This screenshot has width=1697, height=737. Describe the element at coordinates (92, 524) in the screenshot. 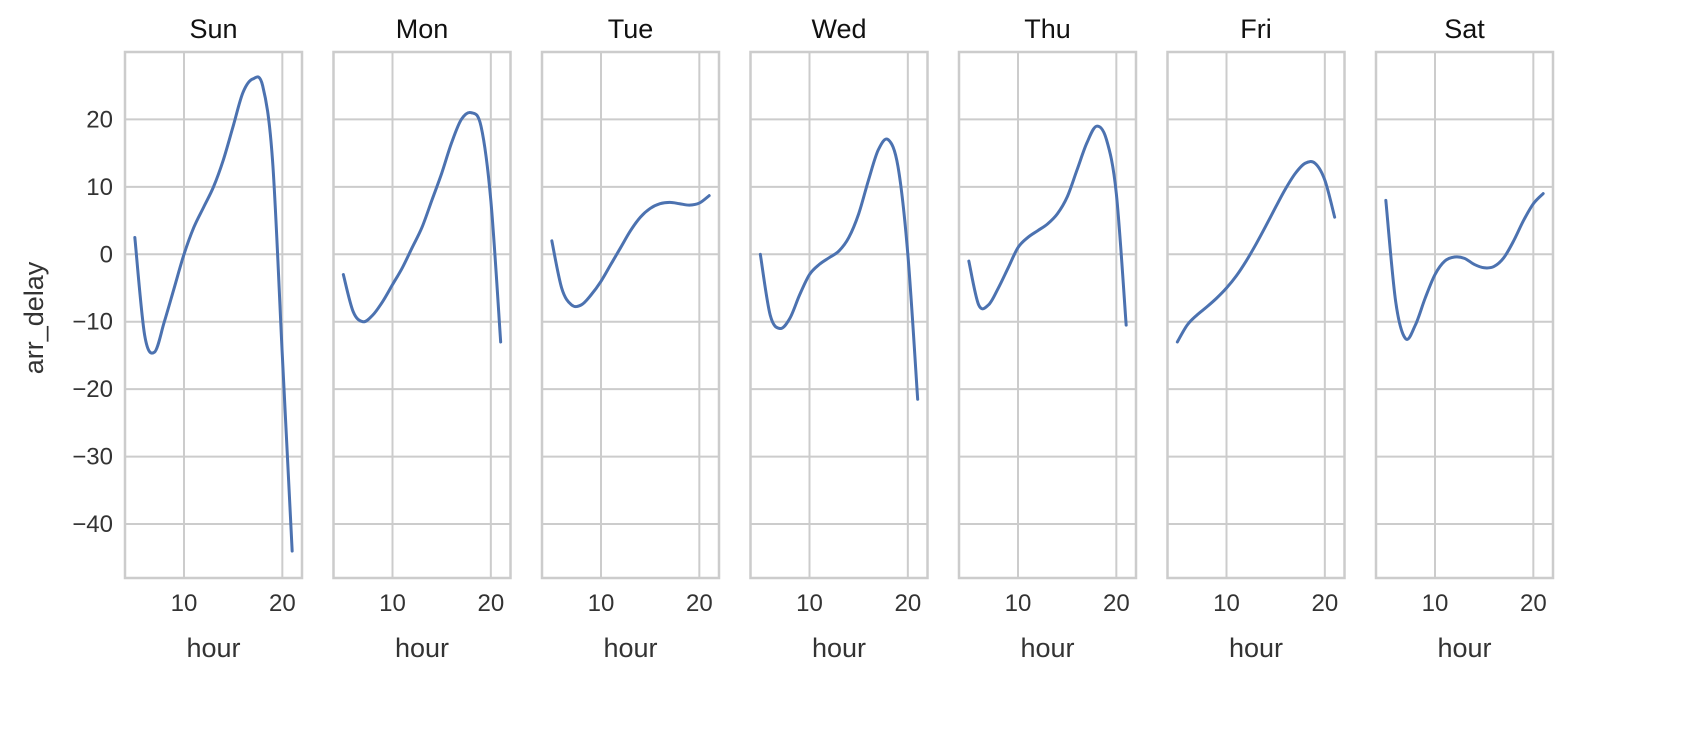

I see `y-tick-label: −40` at that location.